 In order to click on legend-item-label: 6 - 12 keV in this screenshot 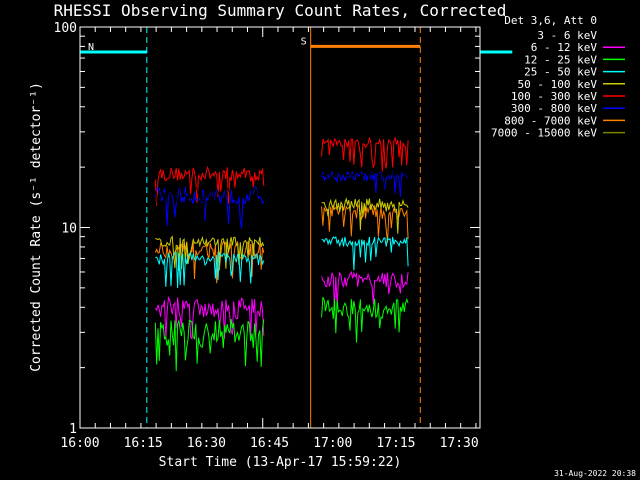, I will do `click(564, 47)`.